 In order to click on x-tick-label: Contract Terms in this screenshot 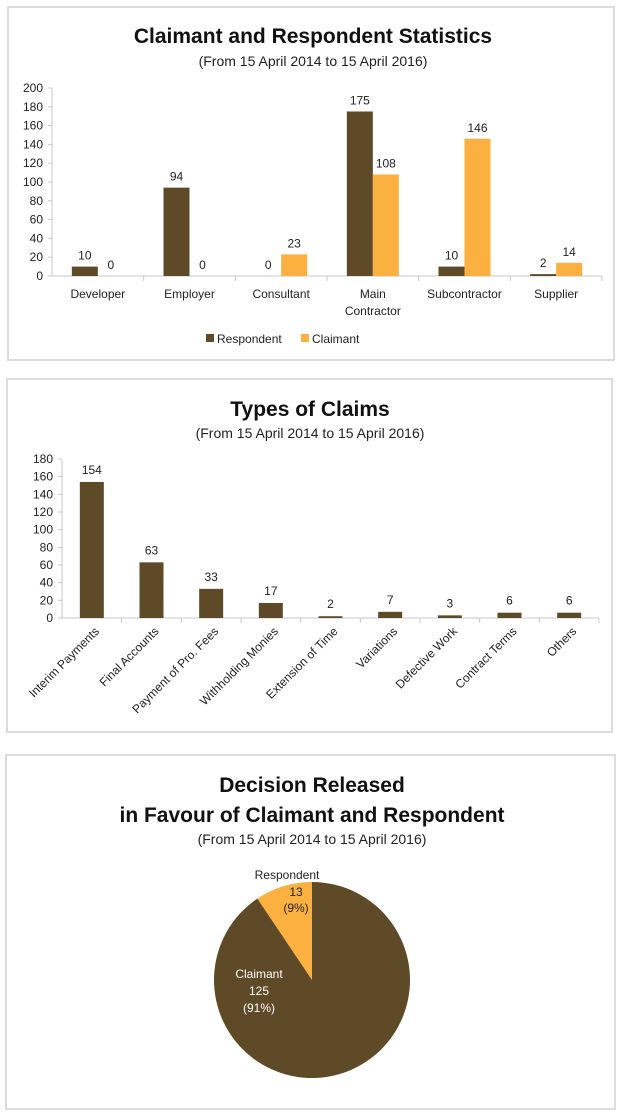, I will do `click(485, 657)`.